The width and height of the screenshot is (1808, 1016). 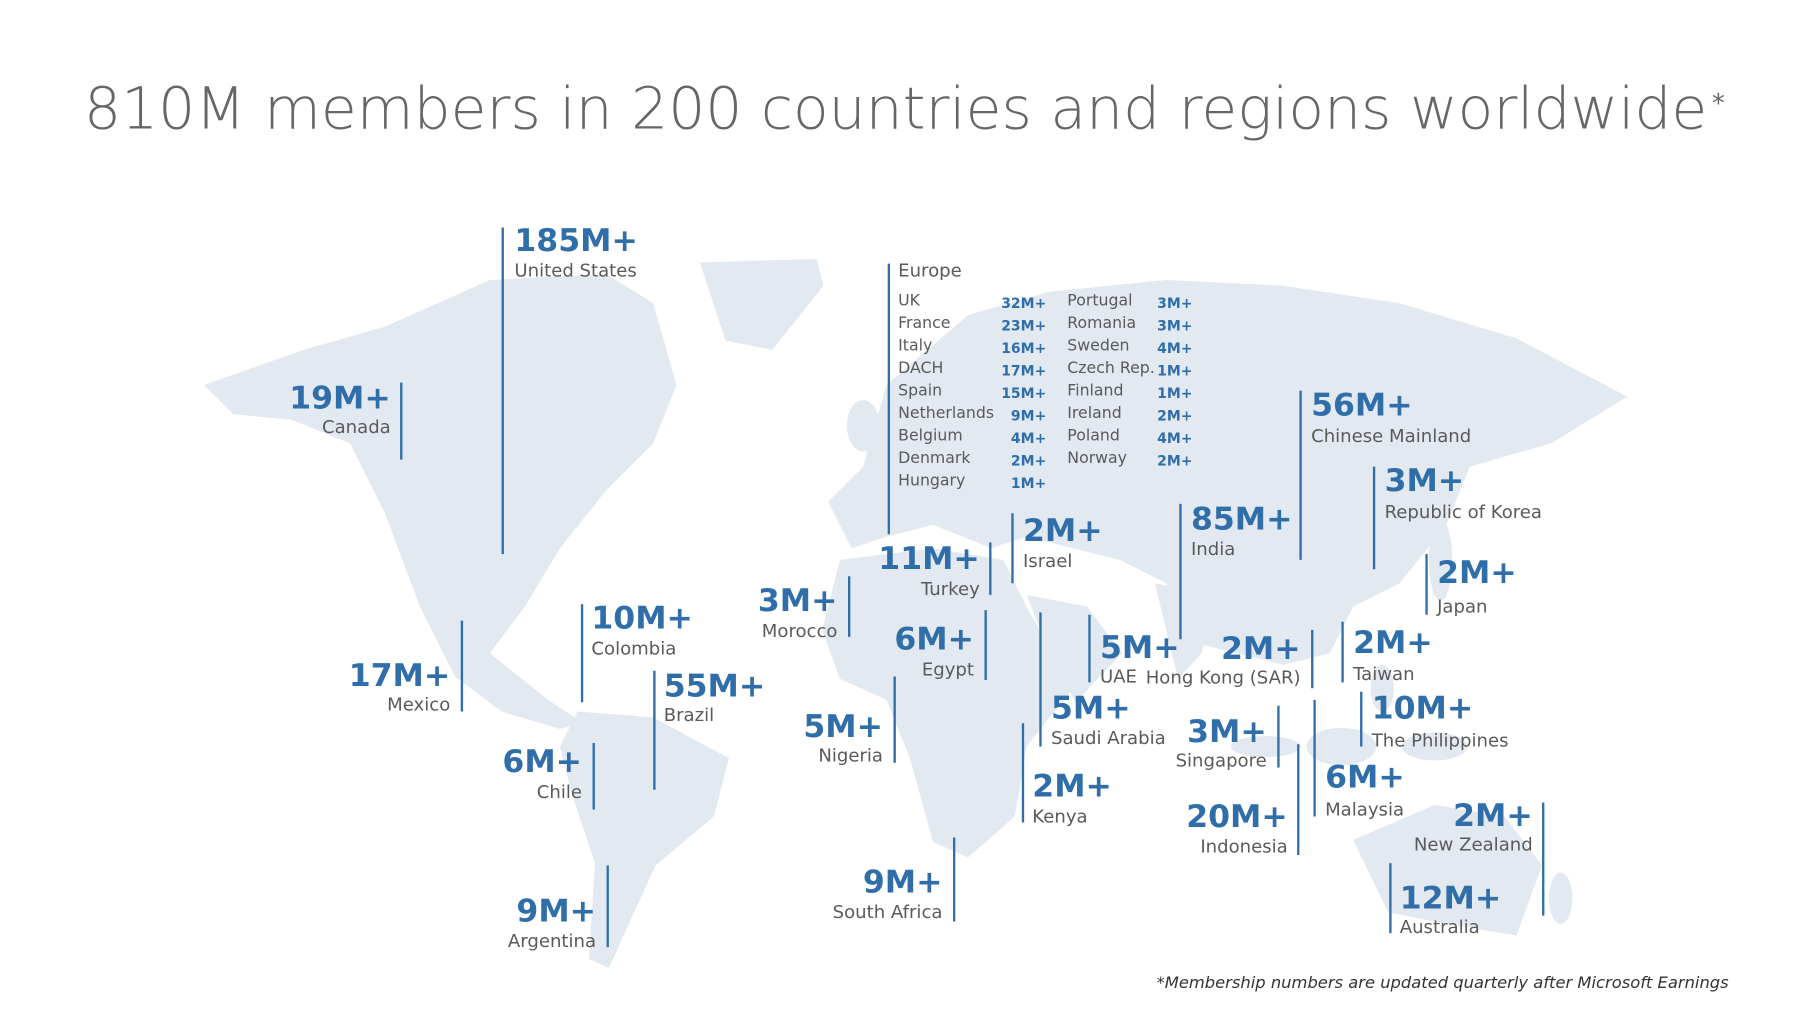 I want to click on region-name: Egypt, so click(x=948, y=669).